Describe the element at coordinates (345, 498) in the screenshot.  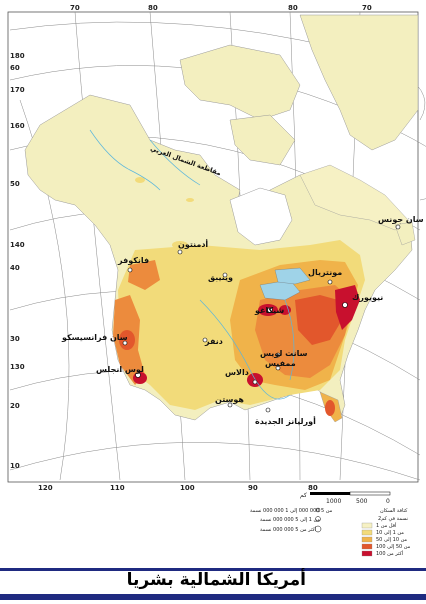
I see `scale-bar: كم 1000 500 0` at that location.